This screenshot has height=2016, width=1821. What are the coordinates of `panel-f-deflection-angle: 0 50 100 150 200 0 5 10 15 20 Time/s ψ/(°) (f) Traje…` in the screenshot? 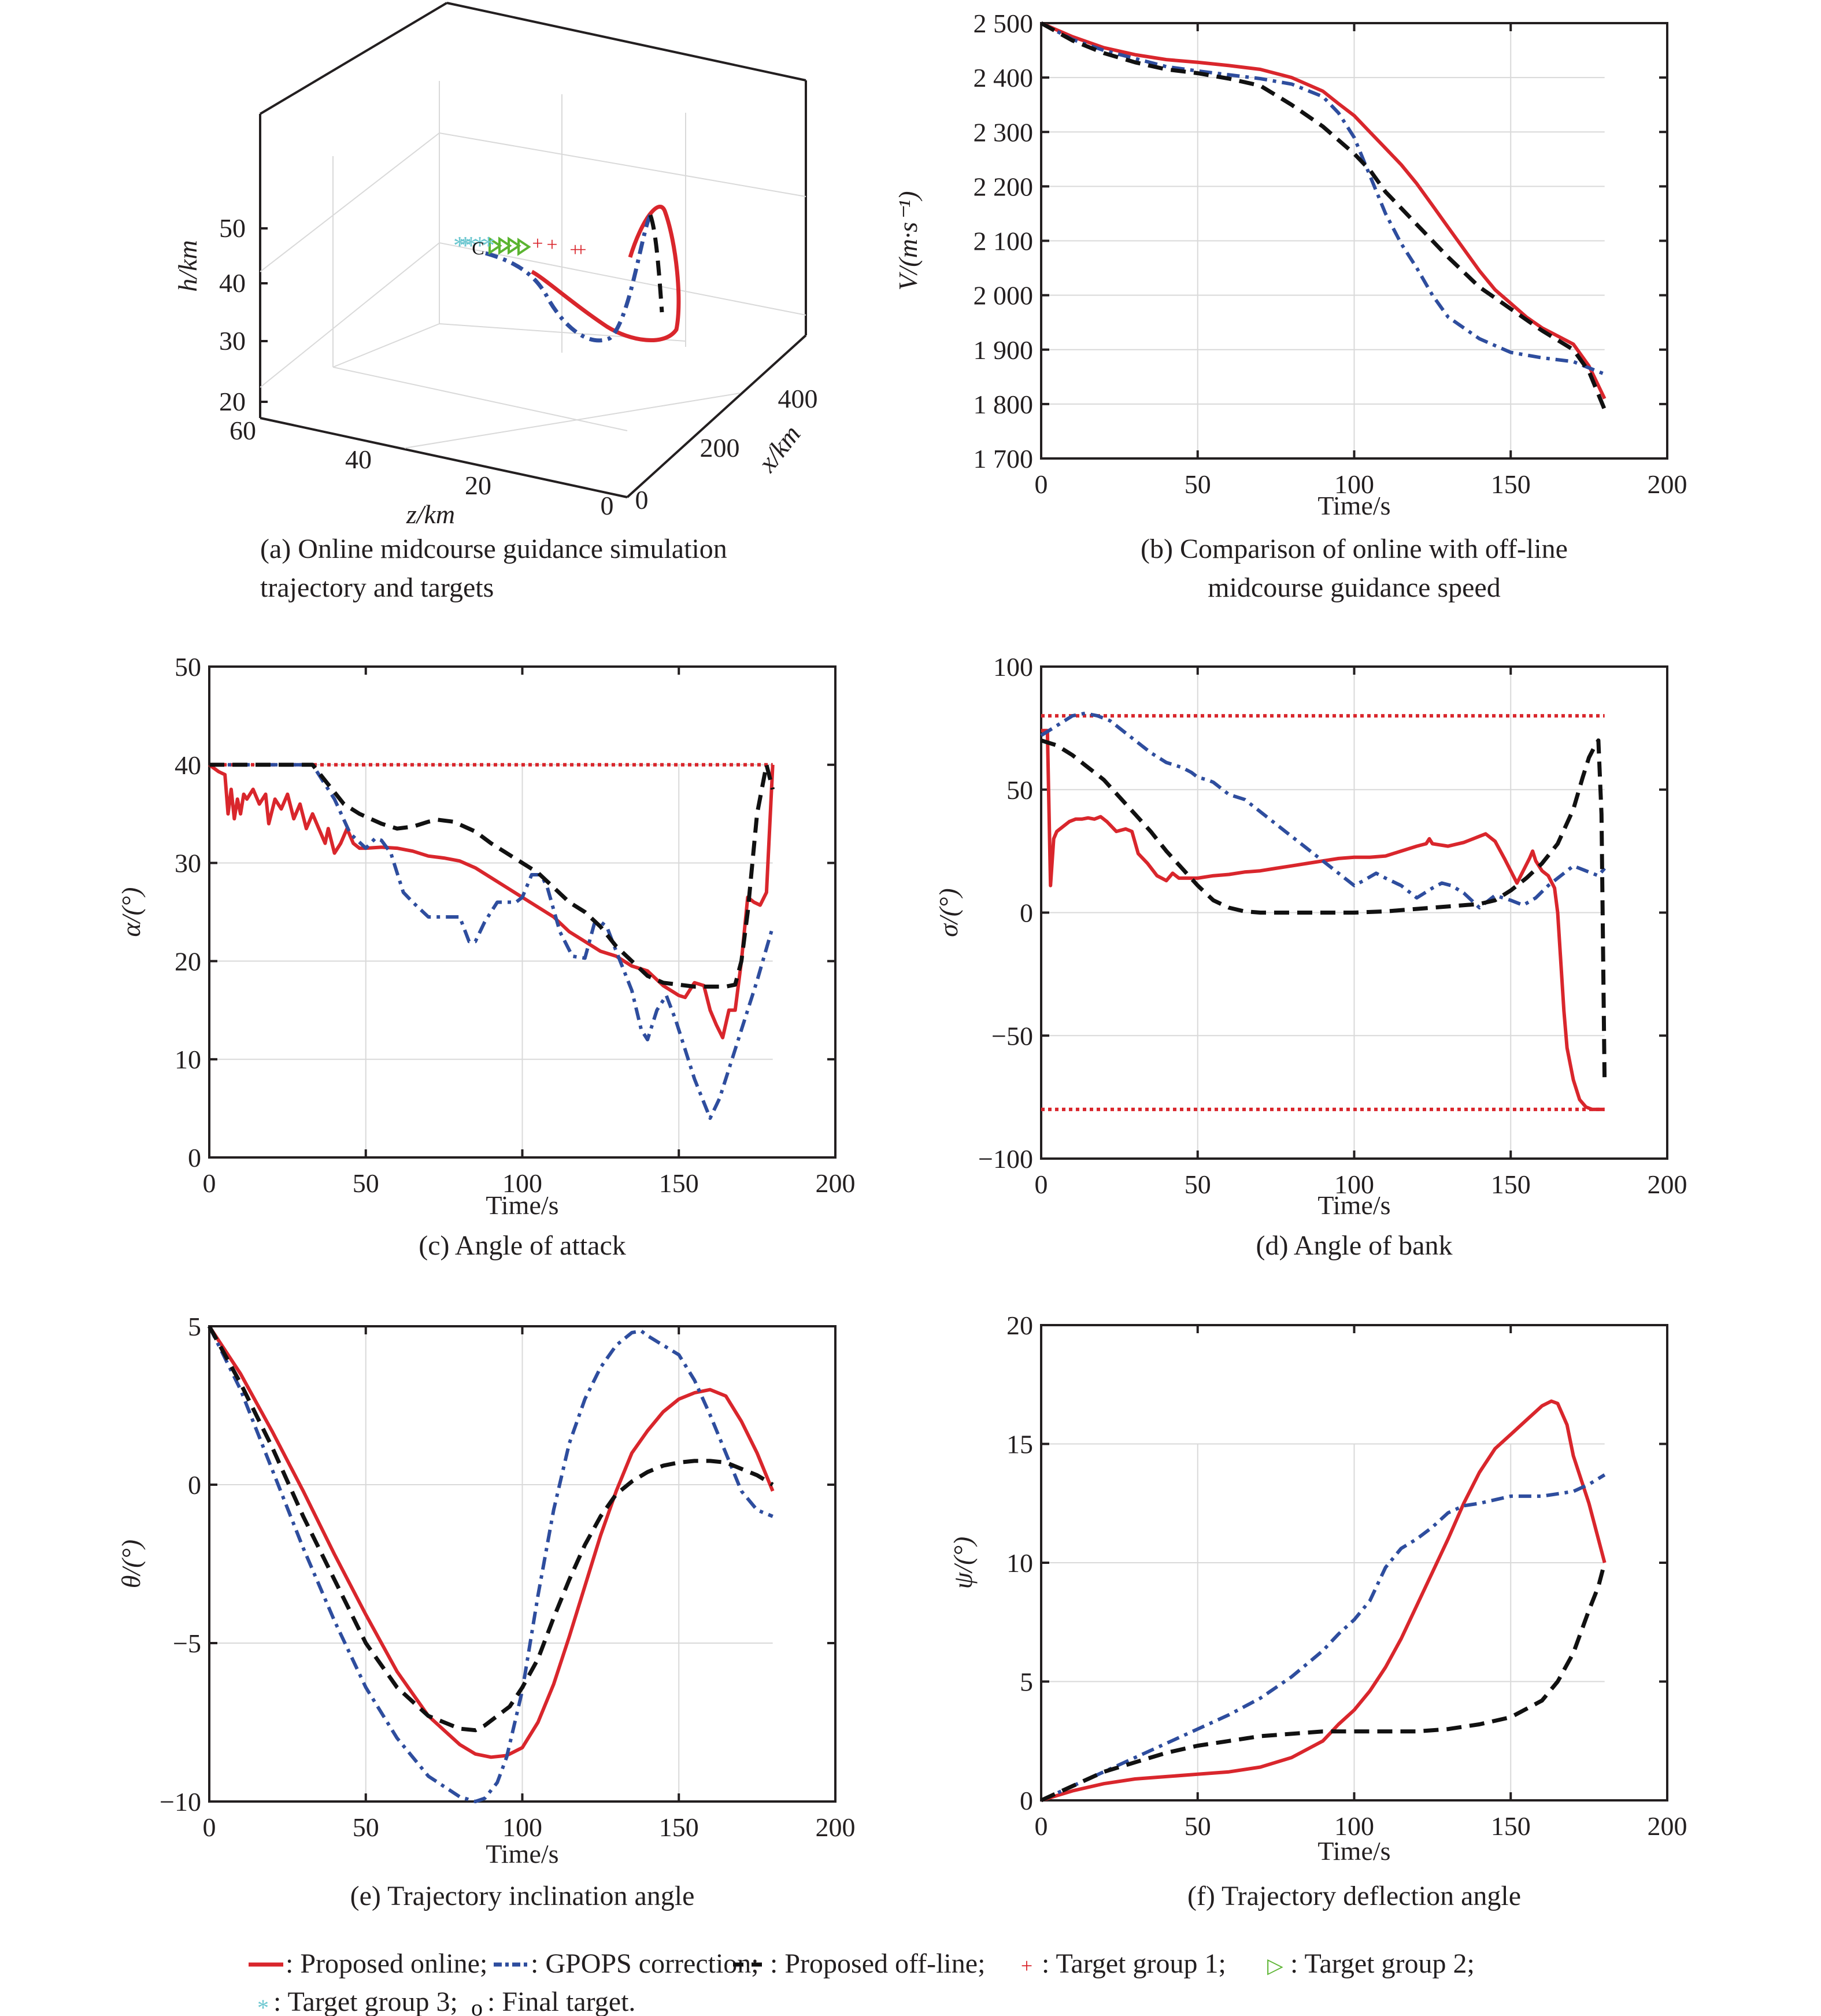 It's located at (1317, 1611).